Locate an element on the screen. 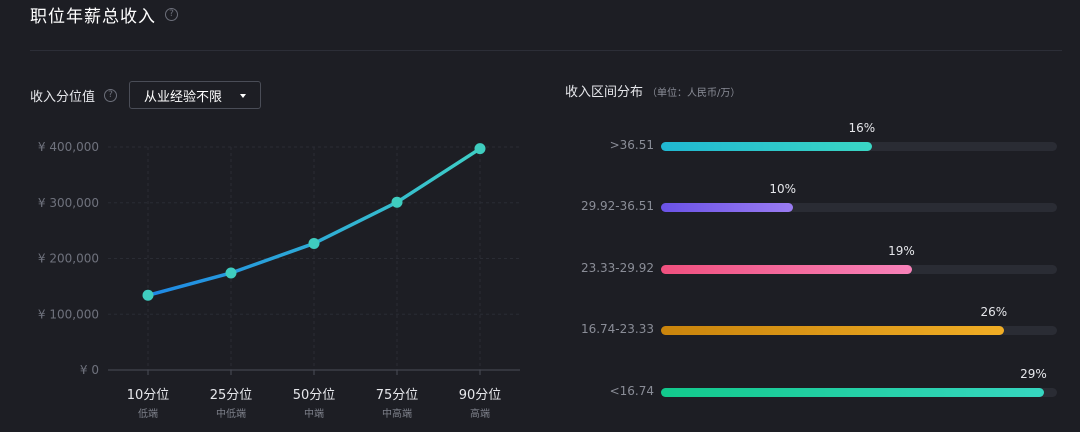  bar-category-label: <16.74 is located at coordinates (631, 391).